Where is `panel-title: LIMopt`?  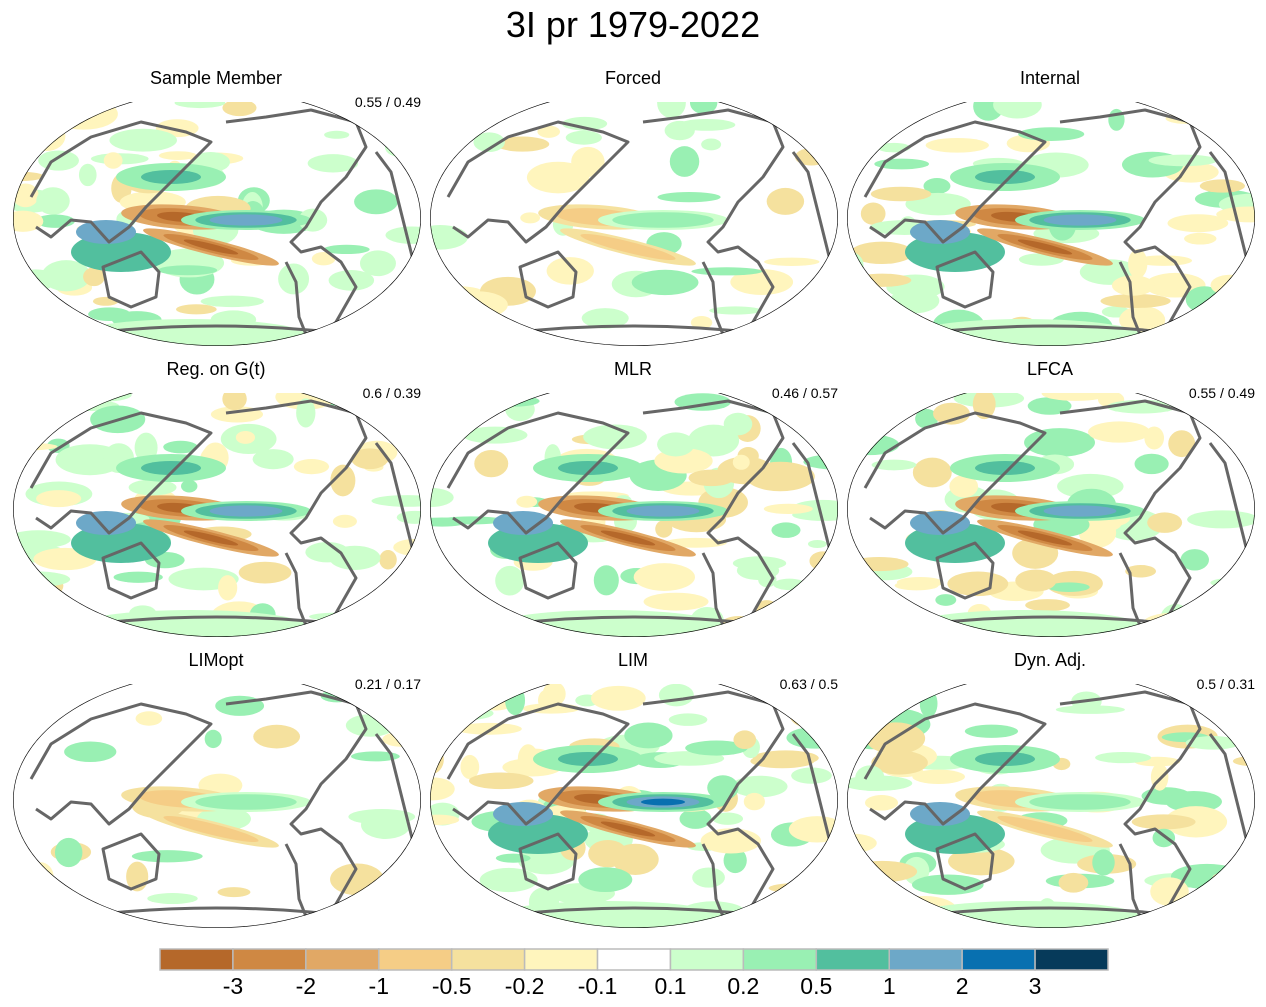
panel-title: LIMopt is located at coordinates (216, 660).